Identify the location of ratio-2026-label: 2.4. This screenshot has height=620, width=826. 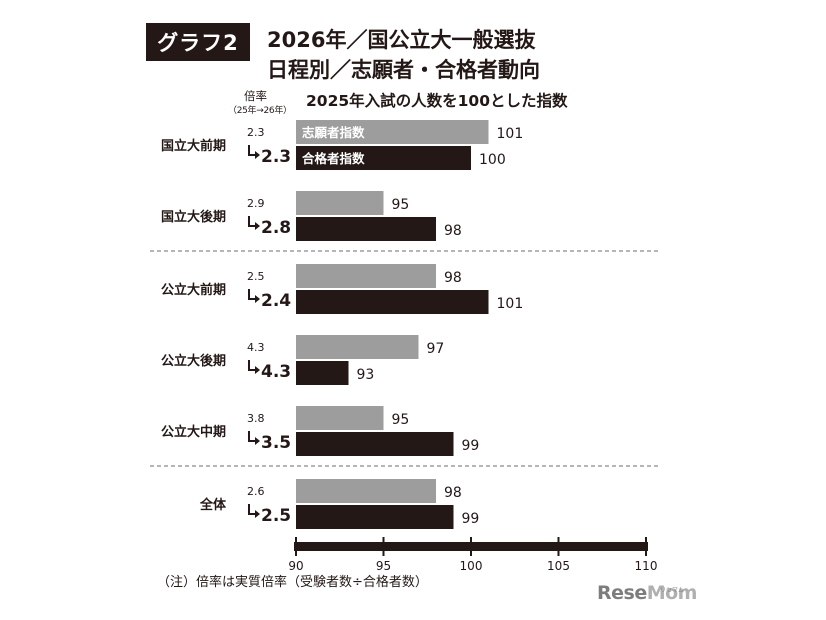
(276, 301).